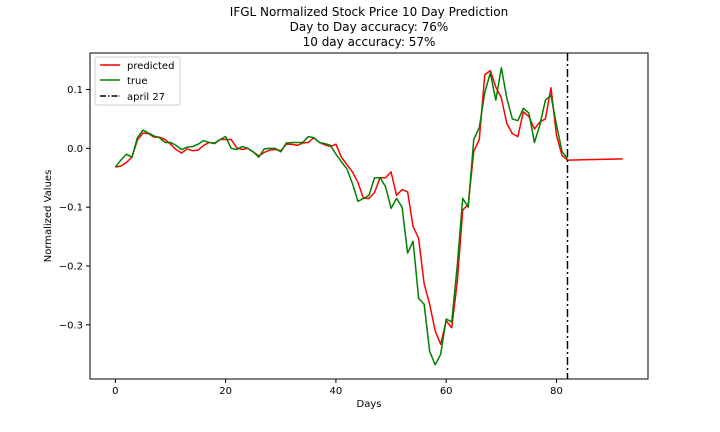  Describe the element at coordinates (225, 391) in the screenshot. I see `x-tick-label: 20` at that location.